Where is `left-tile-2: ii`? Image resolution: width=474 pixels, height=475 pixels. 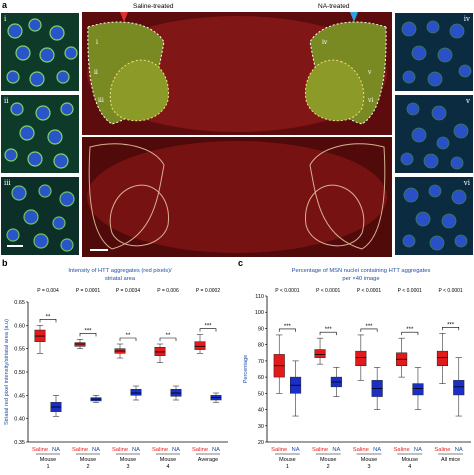 left-tile-2: ii is located at coordinates (40, 134).